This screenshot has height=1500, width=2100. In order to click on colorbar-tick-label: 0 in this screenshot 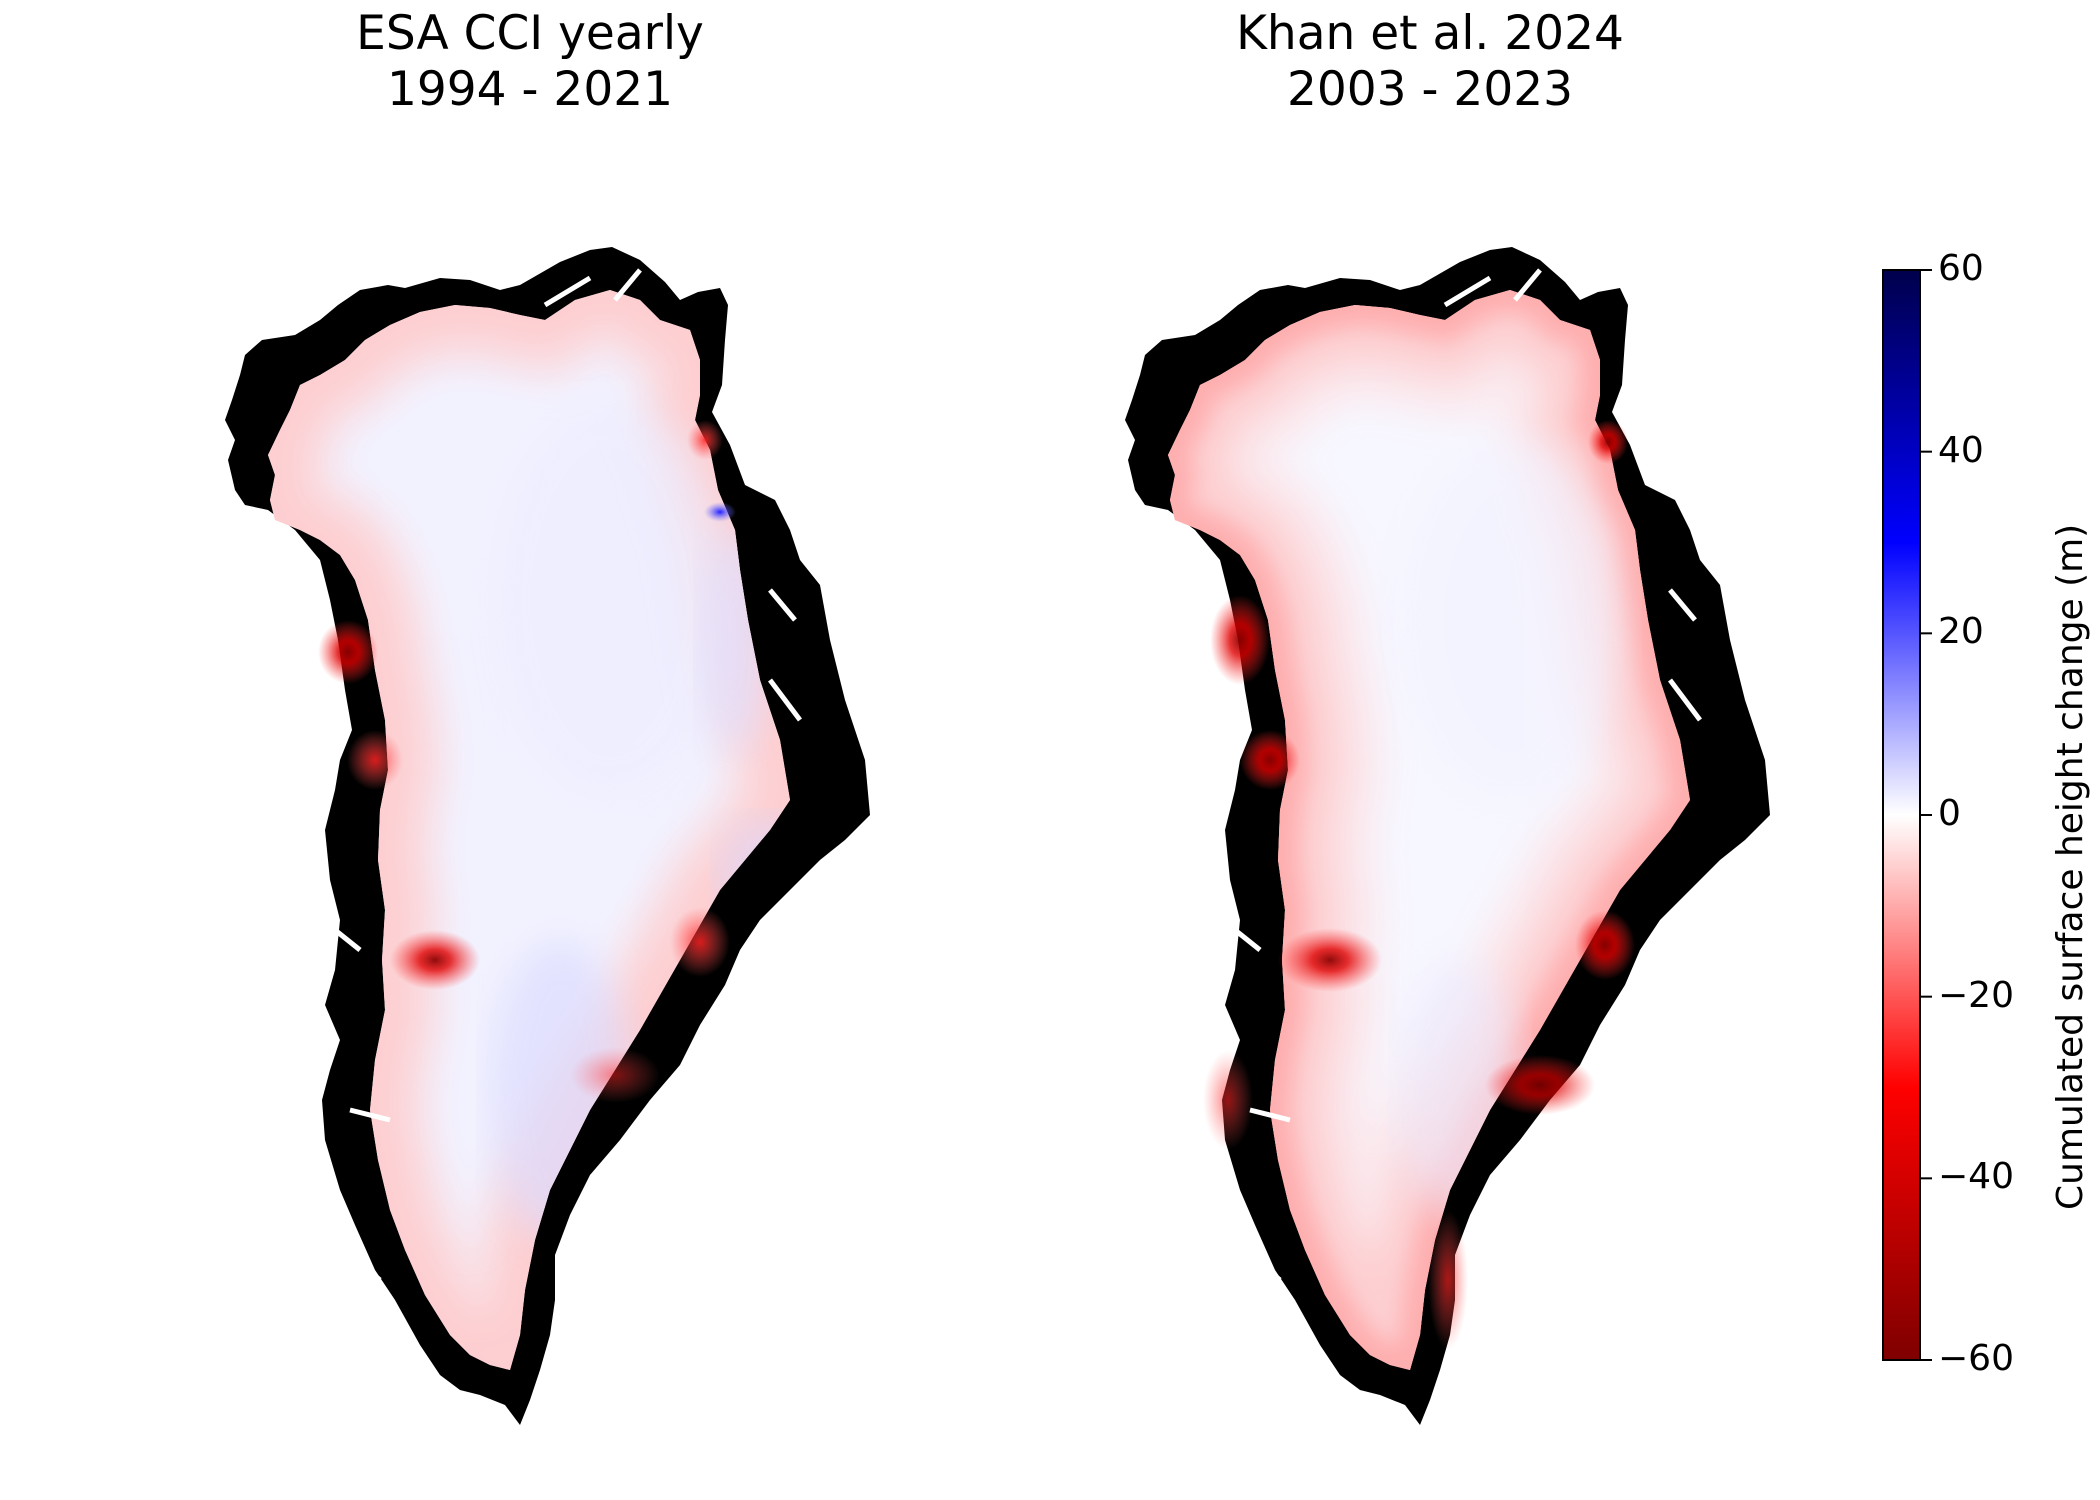, I will do `click(1949, 813)`.